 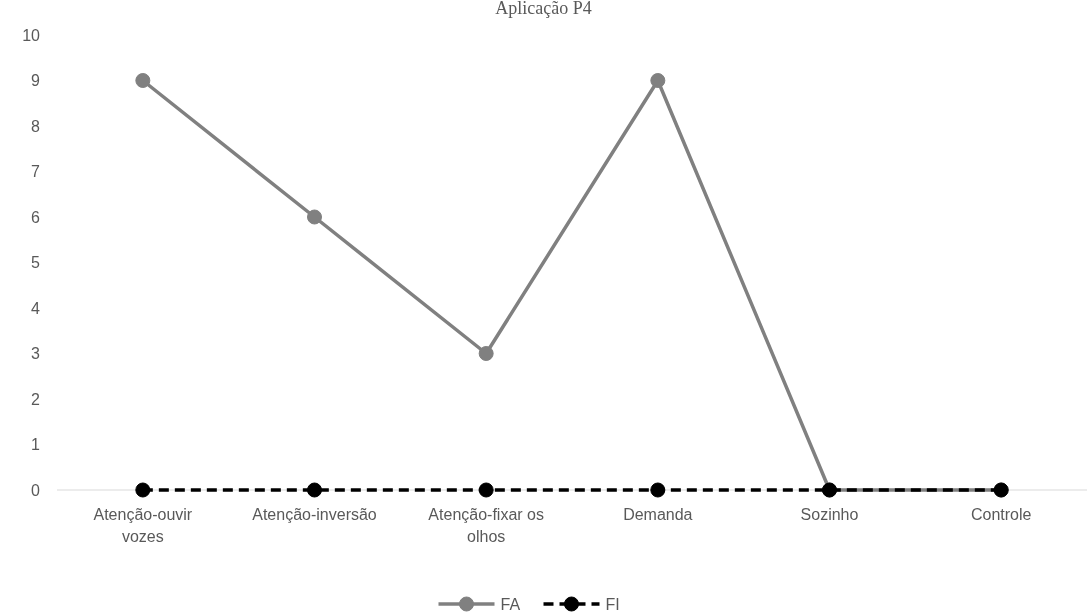 I want to click on legend-label: FI, so click(x=612, y=604).